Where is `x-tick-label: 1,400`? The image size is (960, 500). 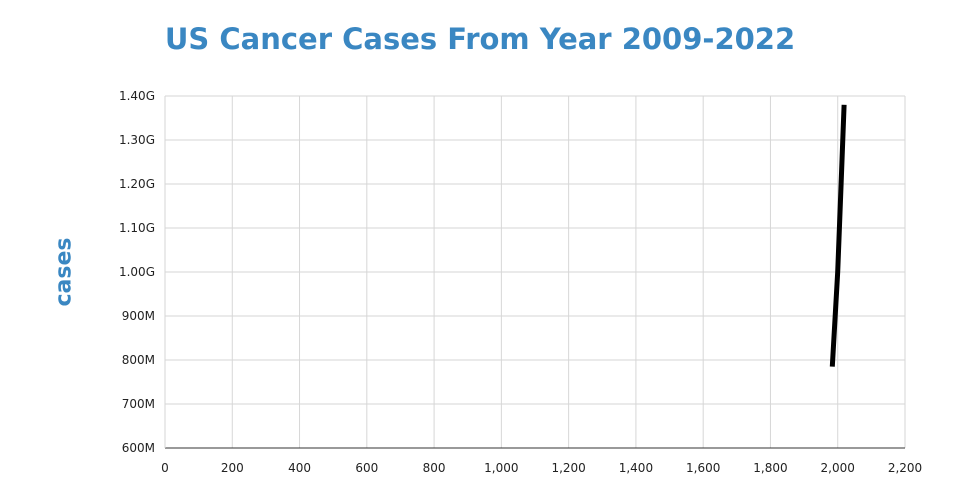 x-tick-label: 1,400 is located at coordinates (636, 468).